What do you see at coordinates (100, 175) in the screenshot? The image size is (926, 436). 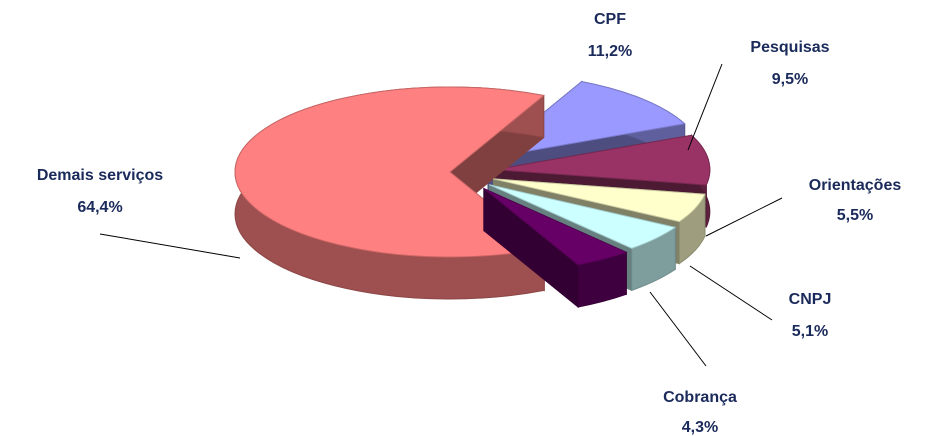 I see `slice-label: Demais serviços` at bounding box center [100, 175].